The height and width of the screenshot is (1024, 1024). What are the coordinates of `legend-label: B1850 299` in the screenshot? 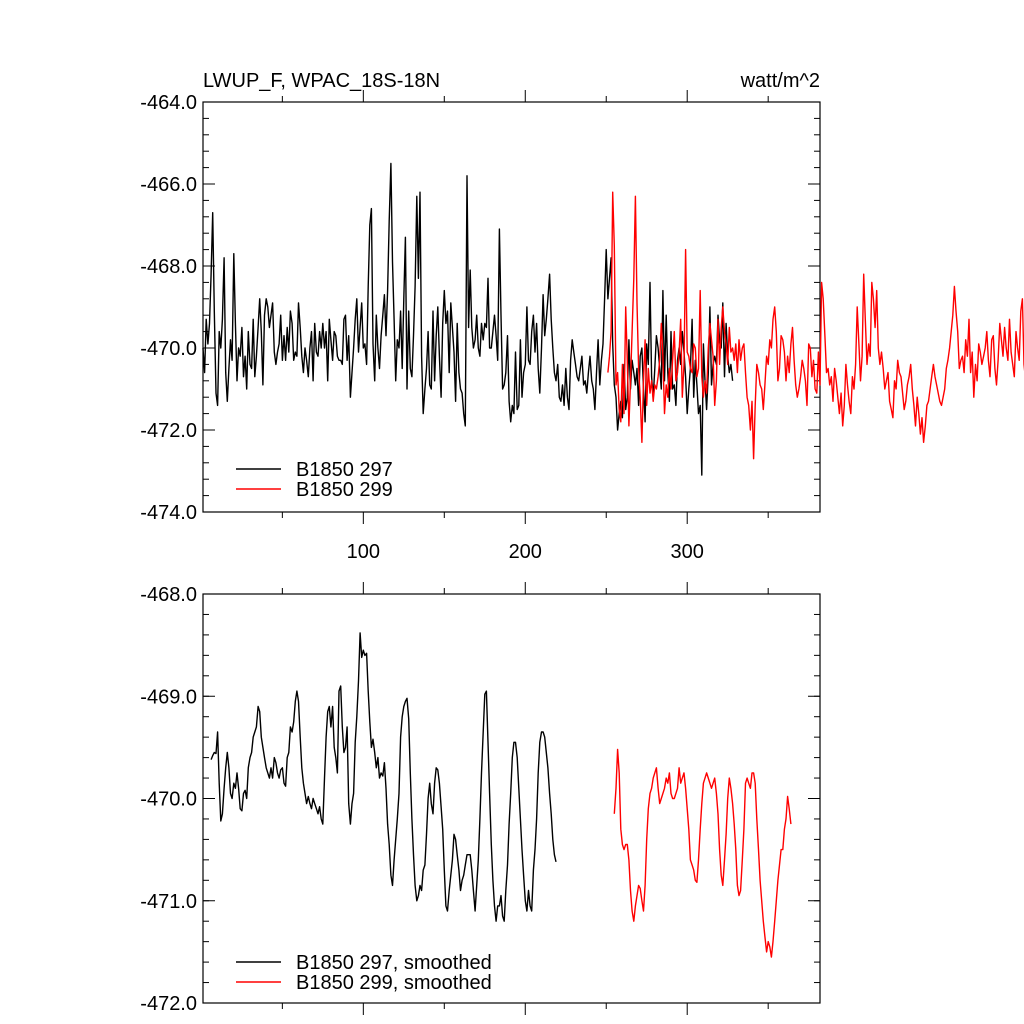 It's located at (344, 490).